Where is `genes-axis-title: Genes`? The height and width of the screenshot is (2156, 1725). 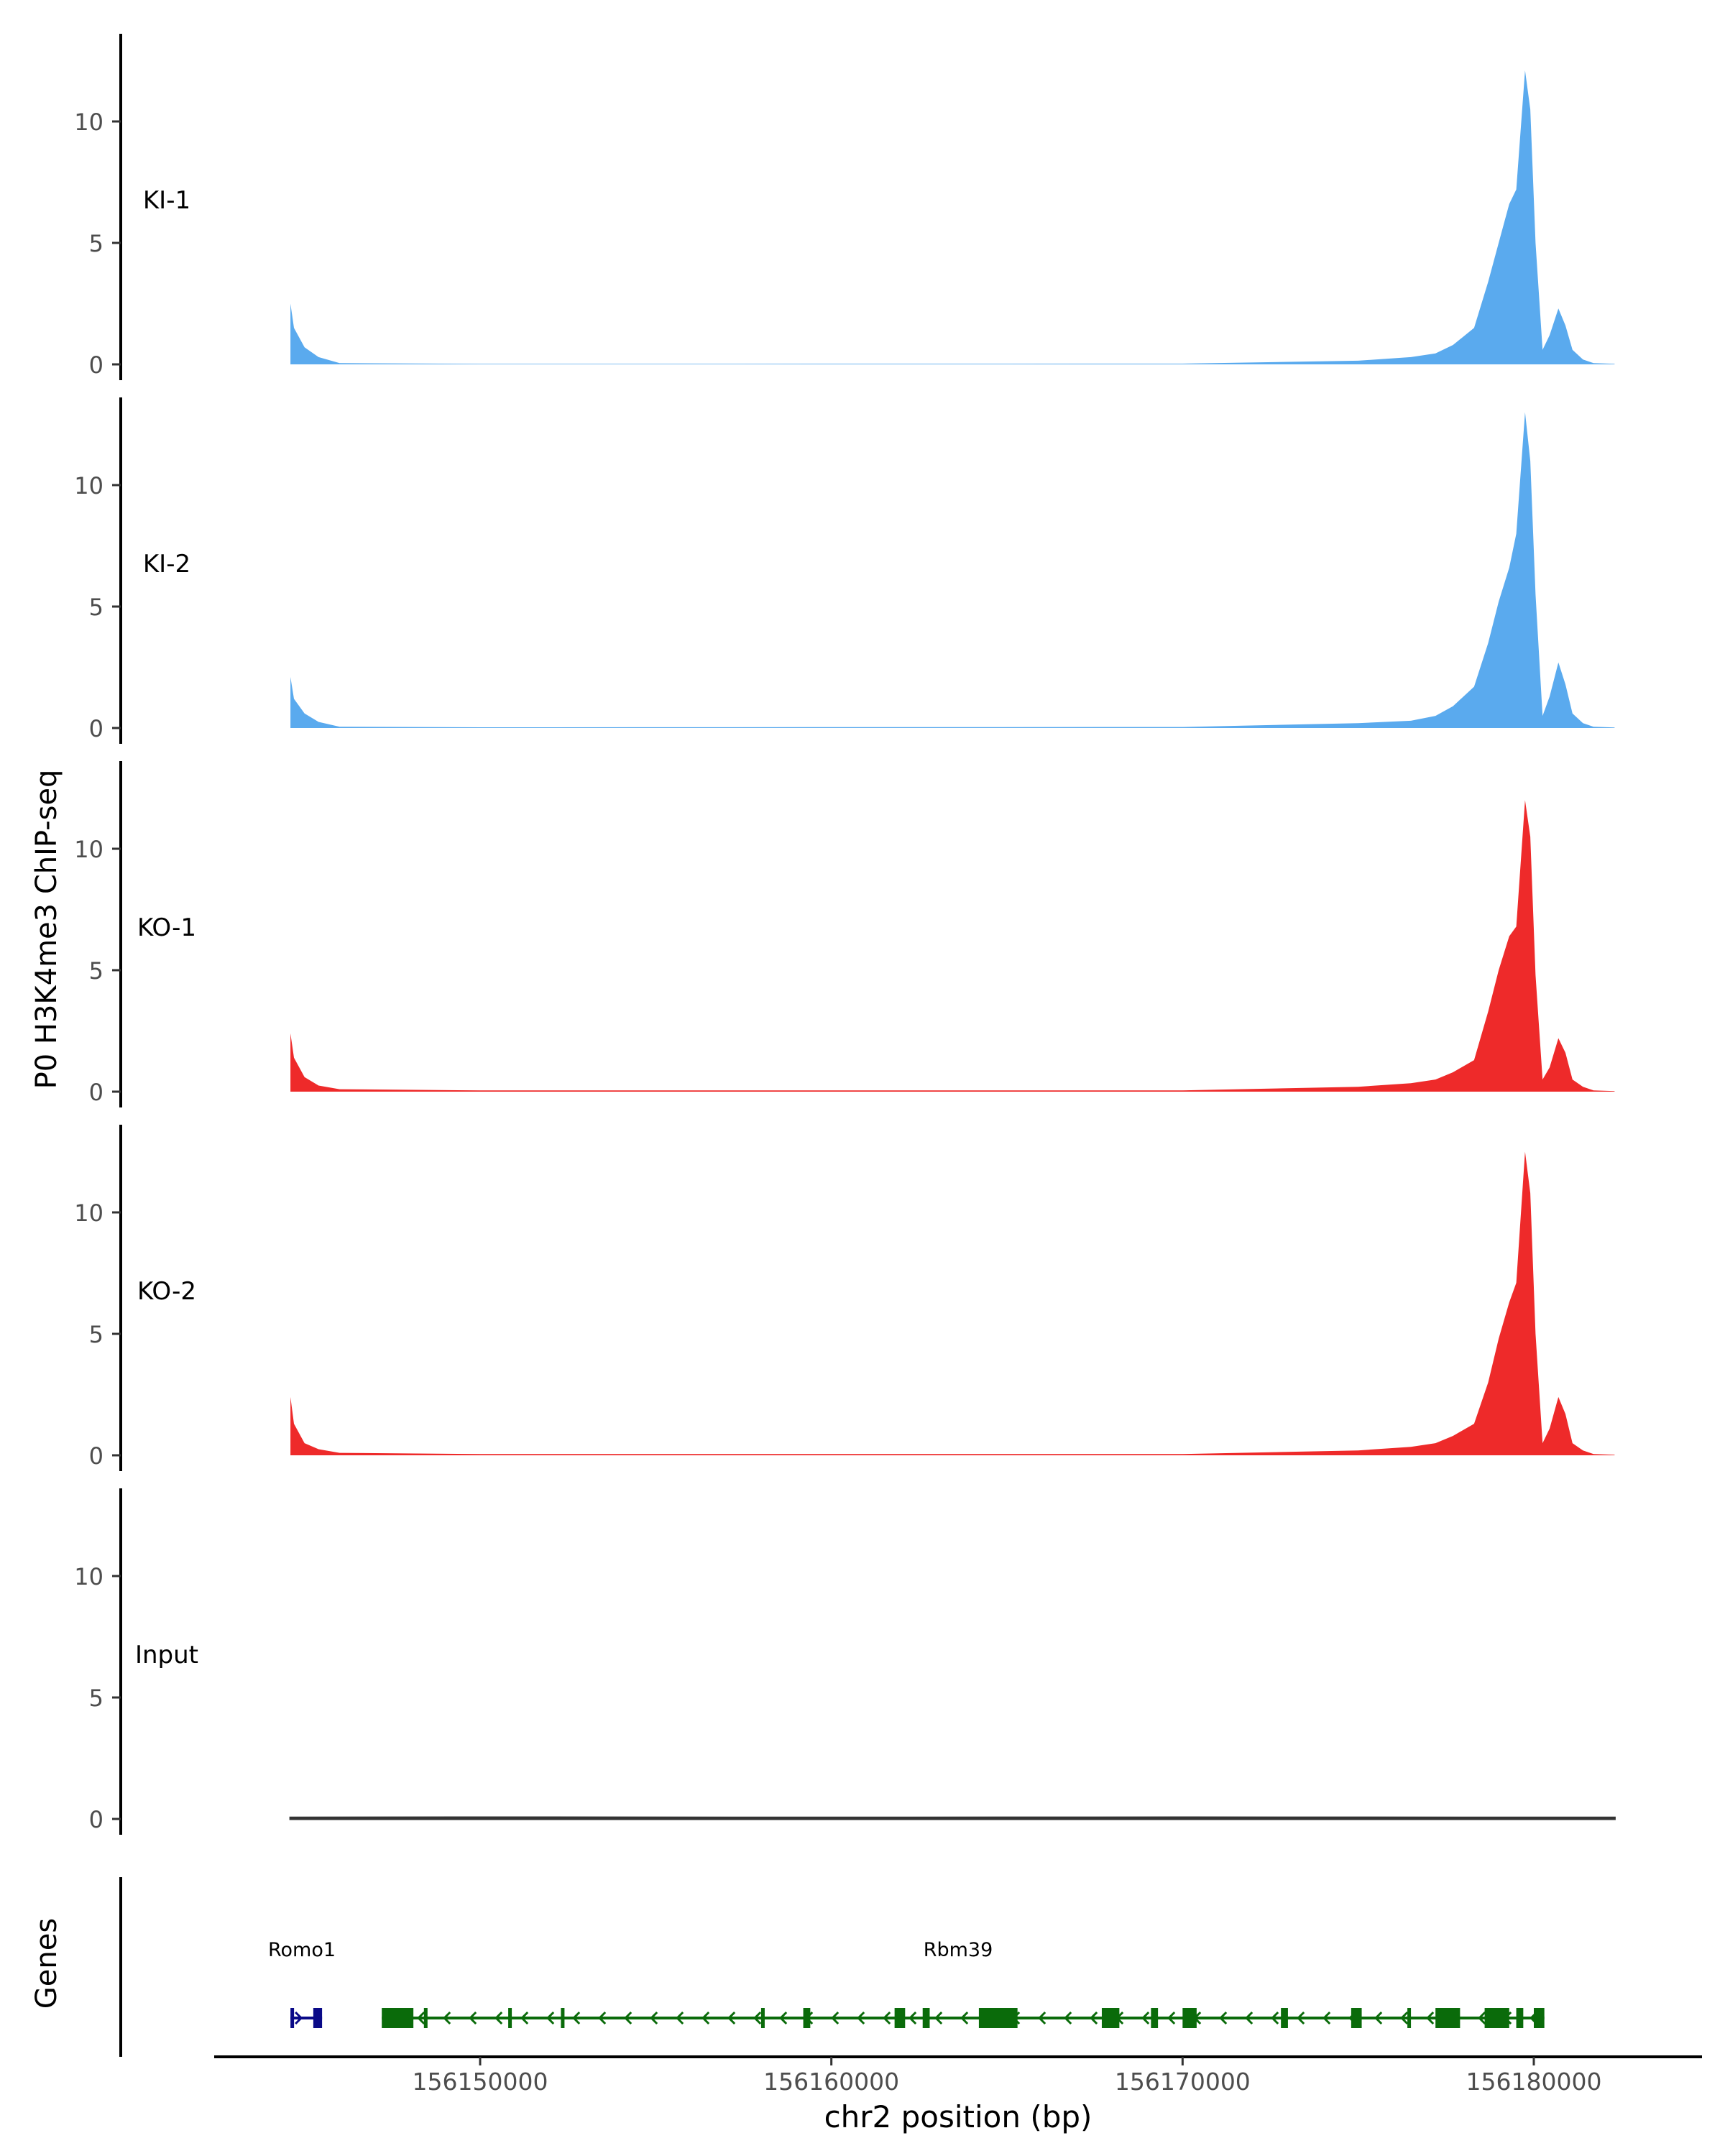
genes-axis-title: Genes is located at coordinates (46, 1964).